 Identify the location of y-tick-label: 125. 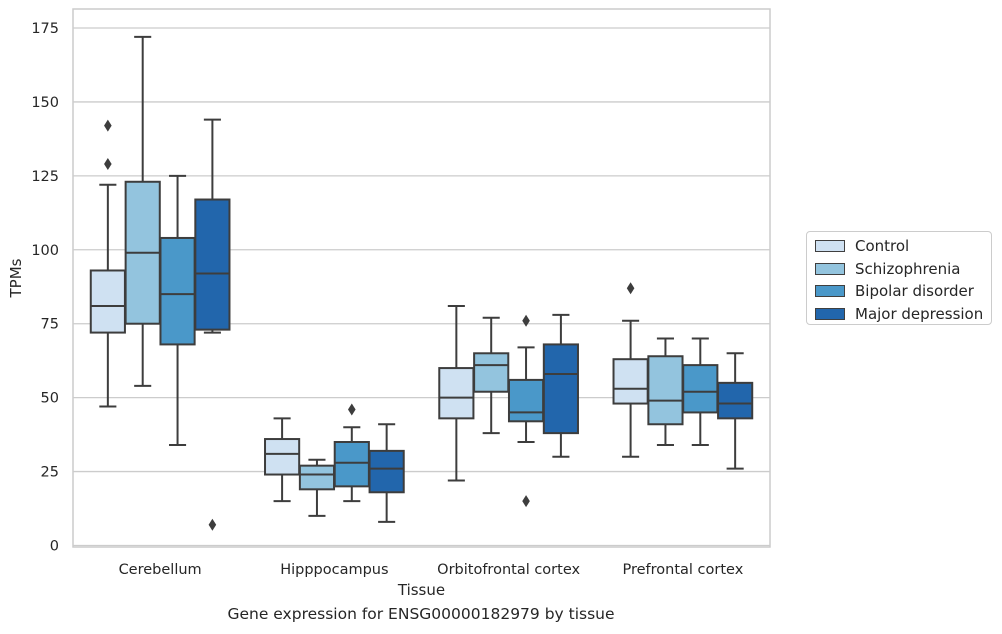
(45, 177).